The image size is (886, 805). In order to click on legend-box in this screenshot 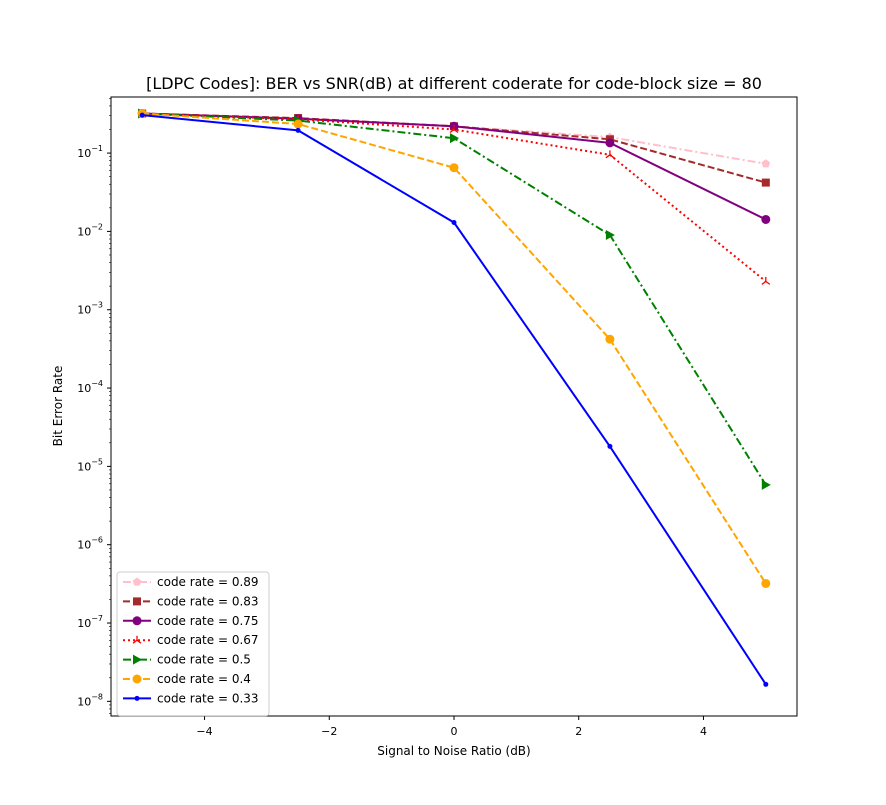, I will do `click(193, 644)`.